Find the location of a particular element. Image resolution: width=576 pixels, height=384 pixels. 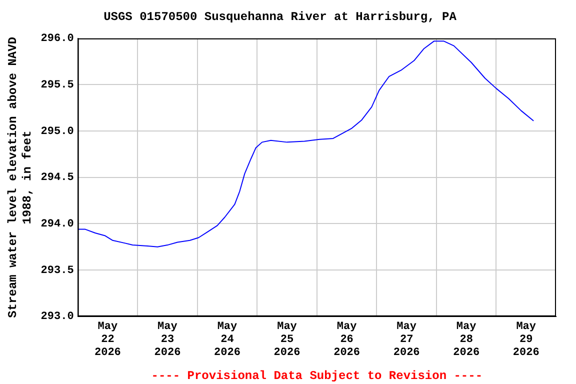

y-tick-label: 295.5 is located at coordinates (57, 86).